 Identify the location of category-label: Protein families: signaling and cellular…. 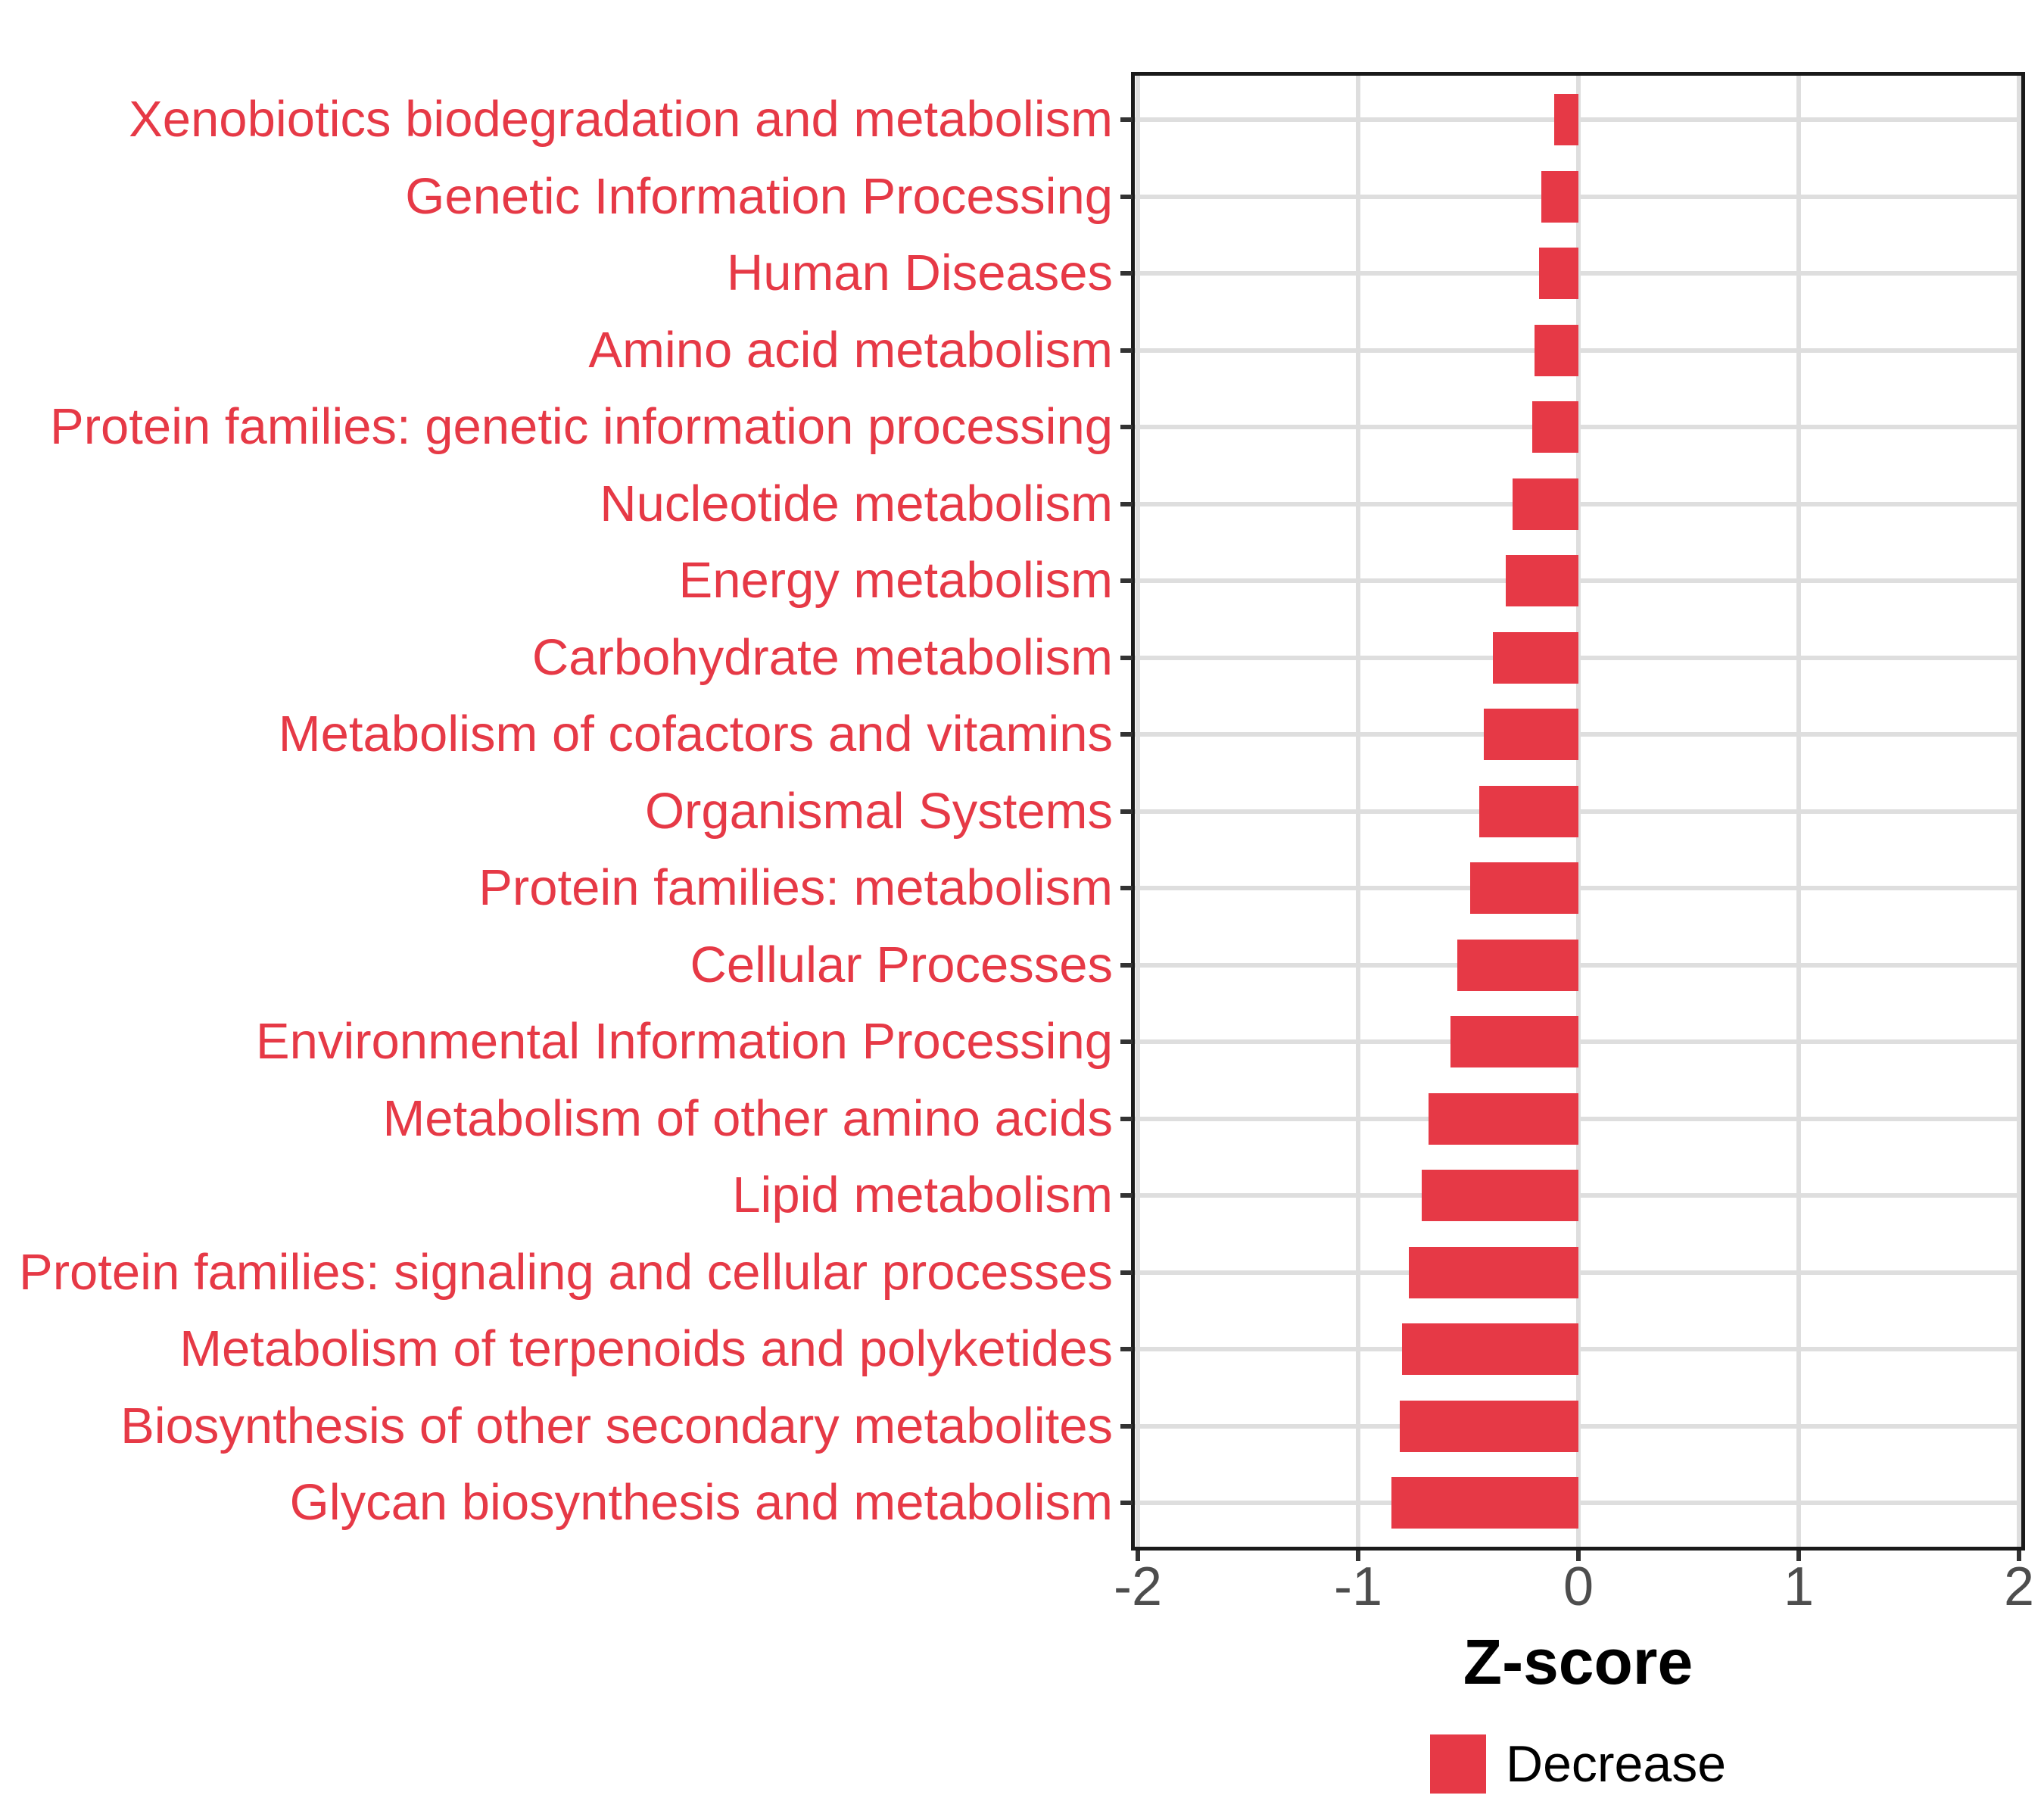
(566, 1272).